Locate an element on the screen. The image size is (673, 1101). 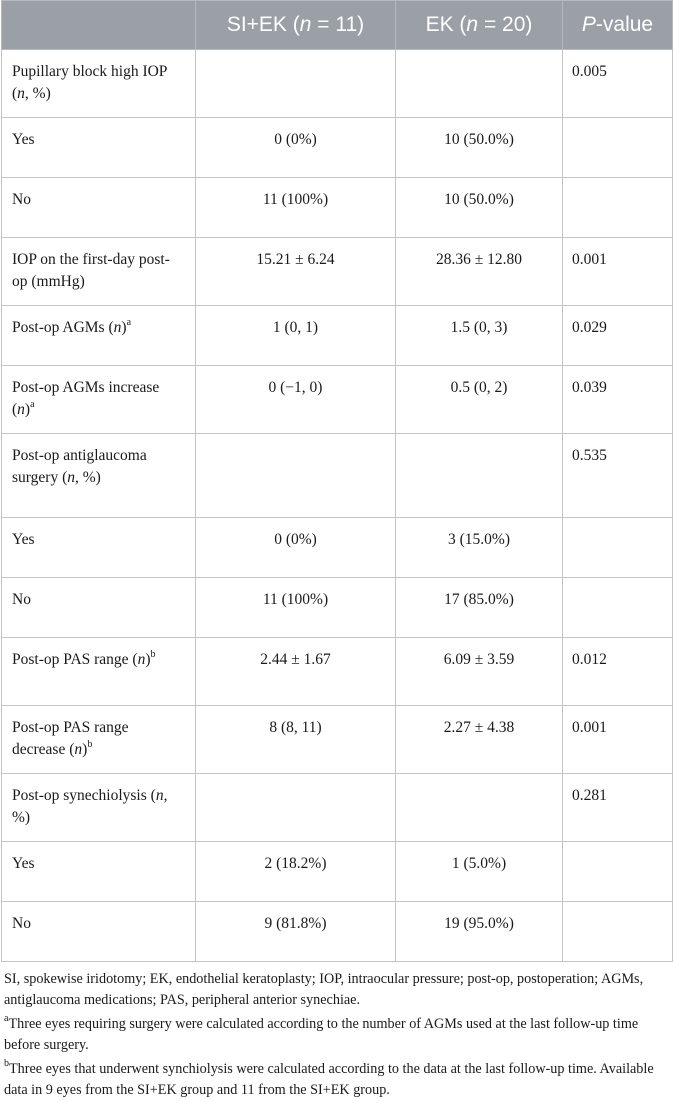
p-value: 0.535 is located at coordinates (617, 475).